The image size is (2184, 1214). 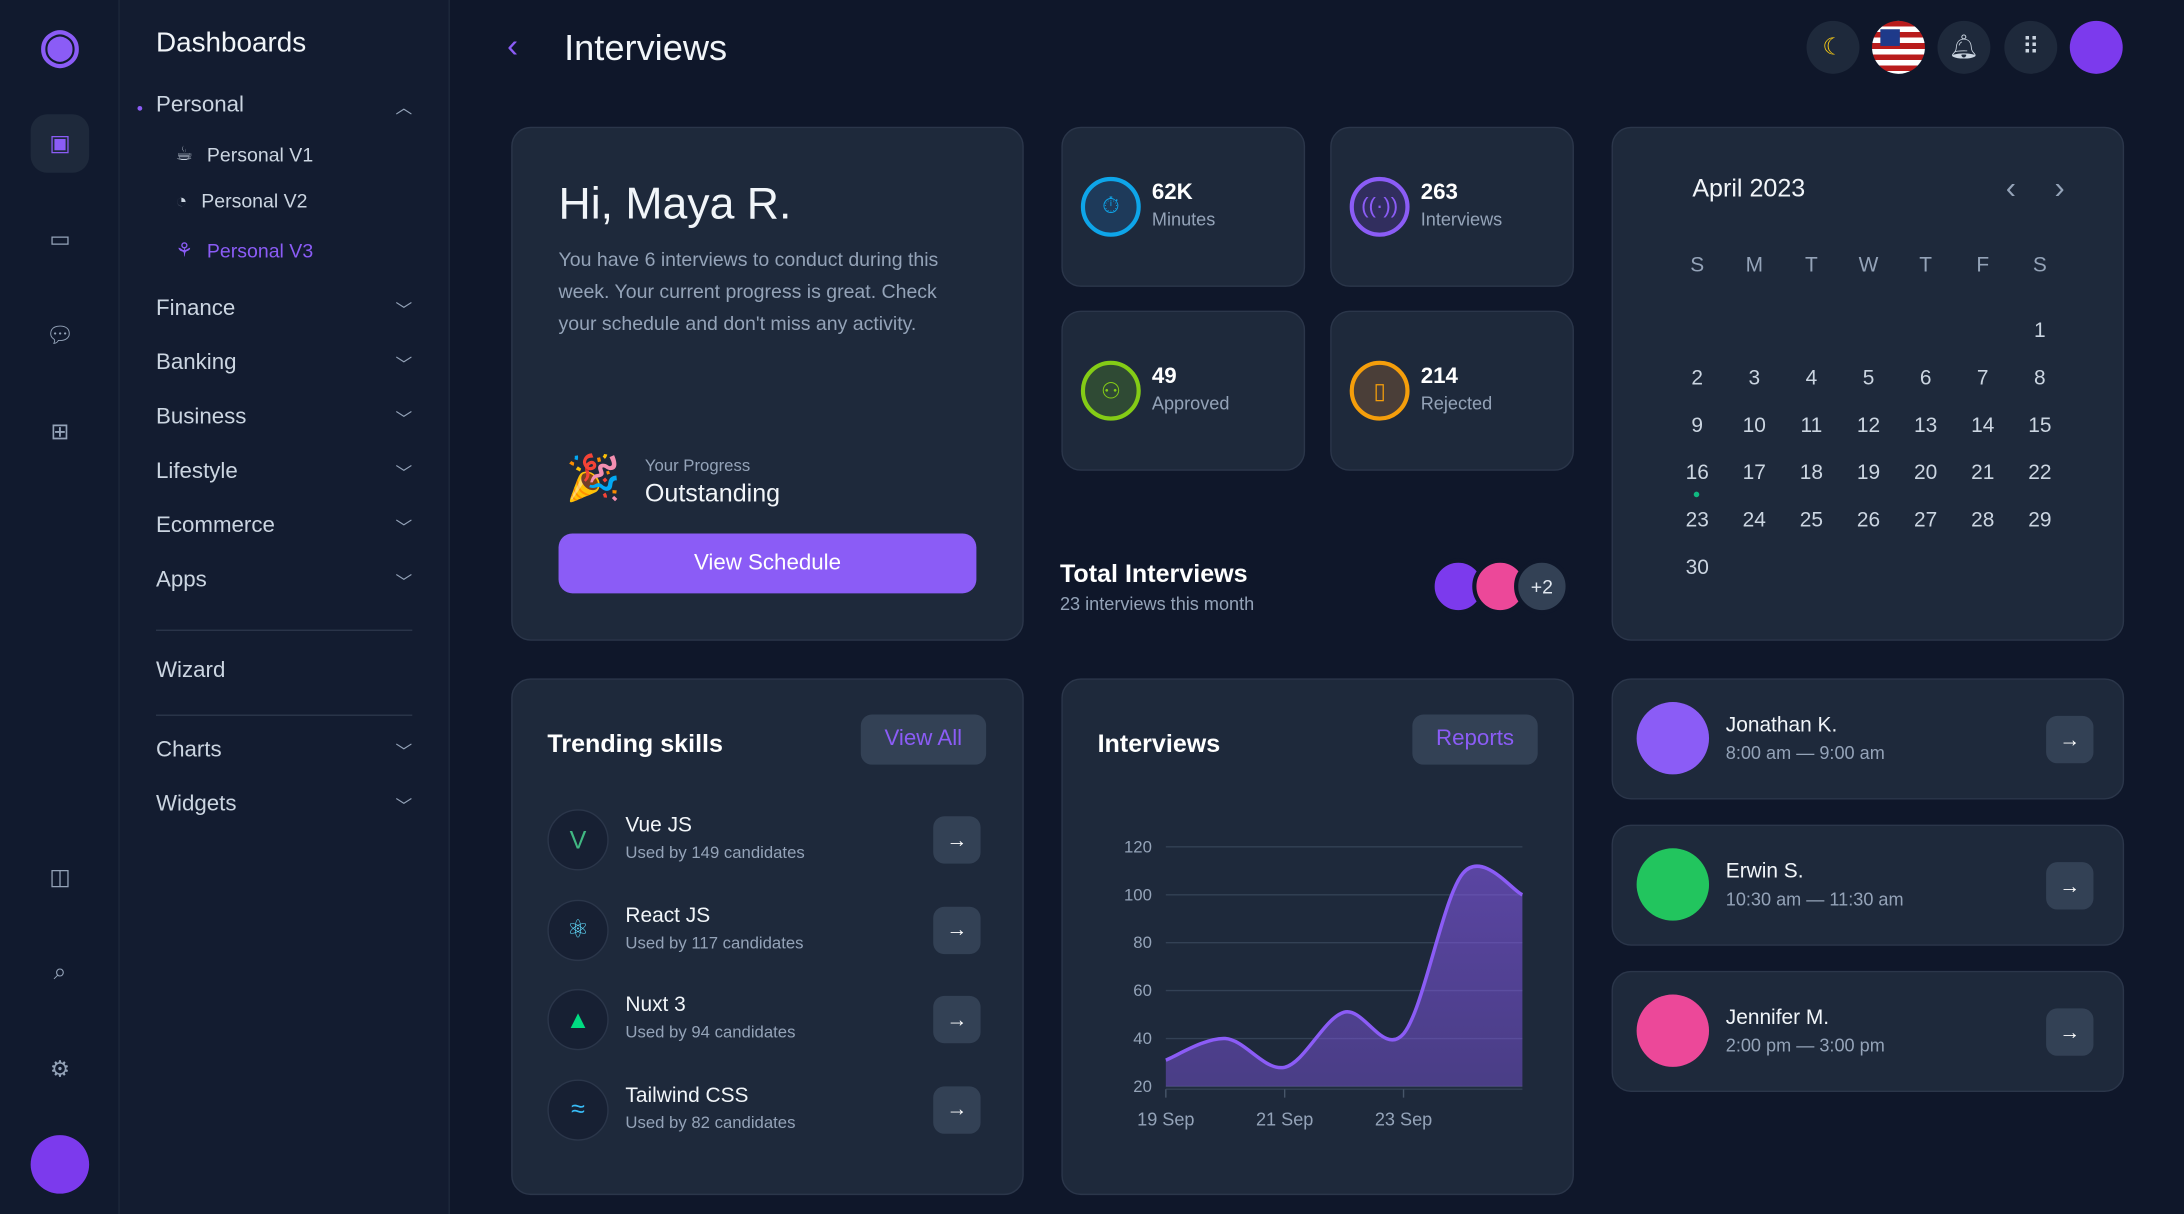 I want to click on label: Lifestyle, so click(x=197, y=471).